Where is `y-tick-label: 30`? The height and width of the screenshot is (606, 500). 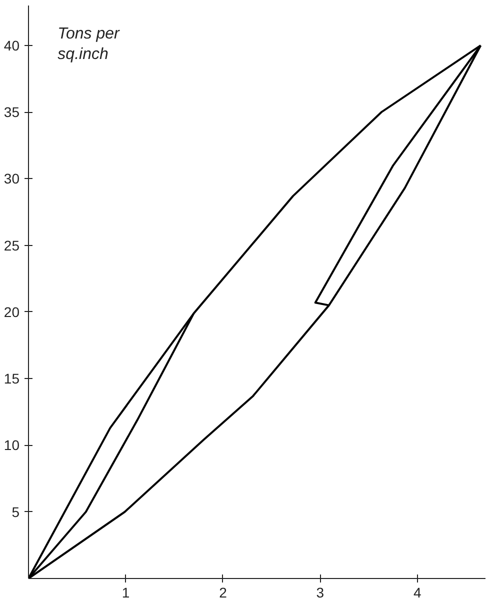 y-tick-label: 30 is located at coordinates (12, 178).